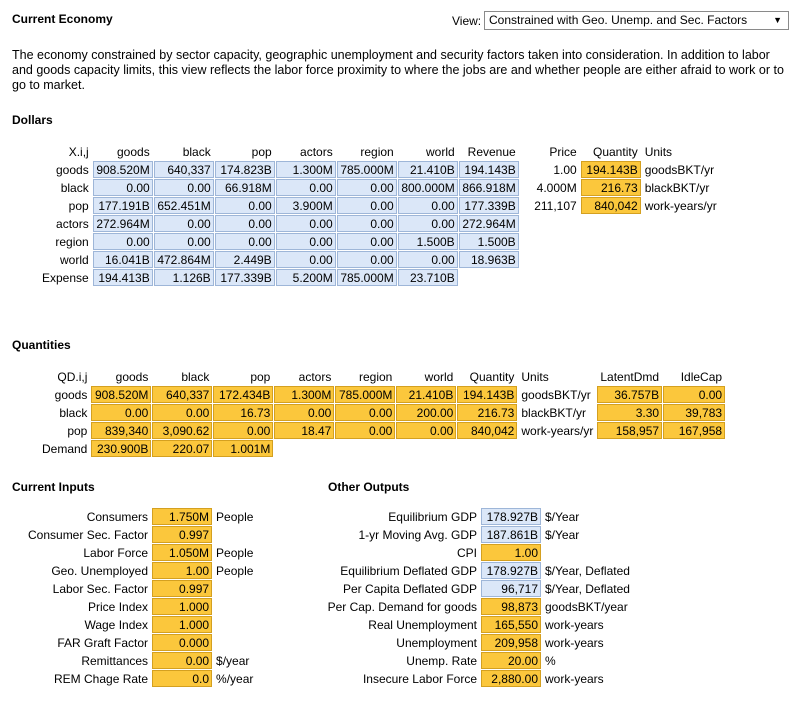  I want to click on table-cell: 1.001M, so click(243, 448).